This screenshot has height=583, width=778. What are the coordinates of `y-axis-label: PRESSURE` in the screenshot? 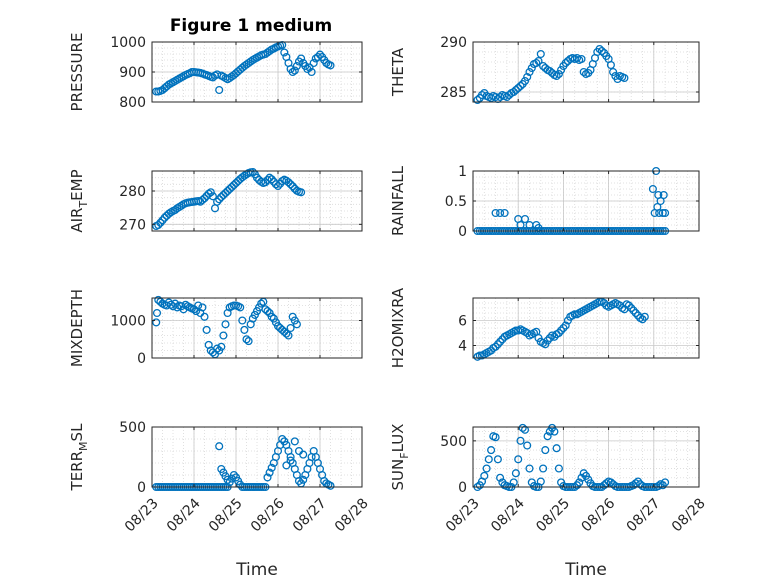 It's located at (77, 72).